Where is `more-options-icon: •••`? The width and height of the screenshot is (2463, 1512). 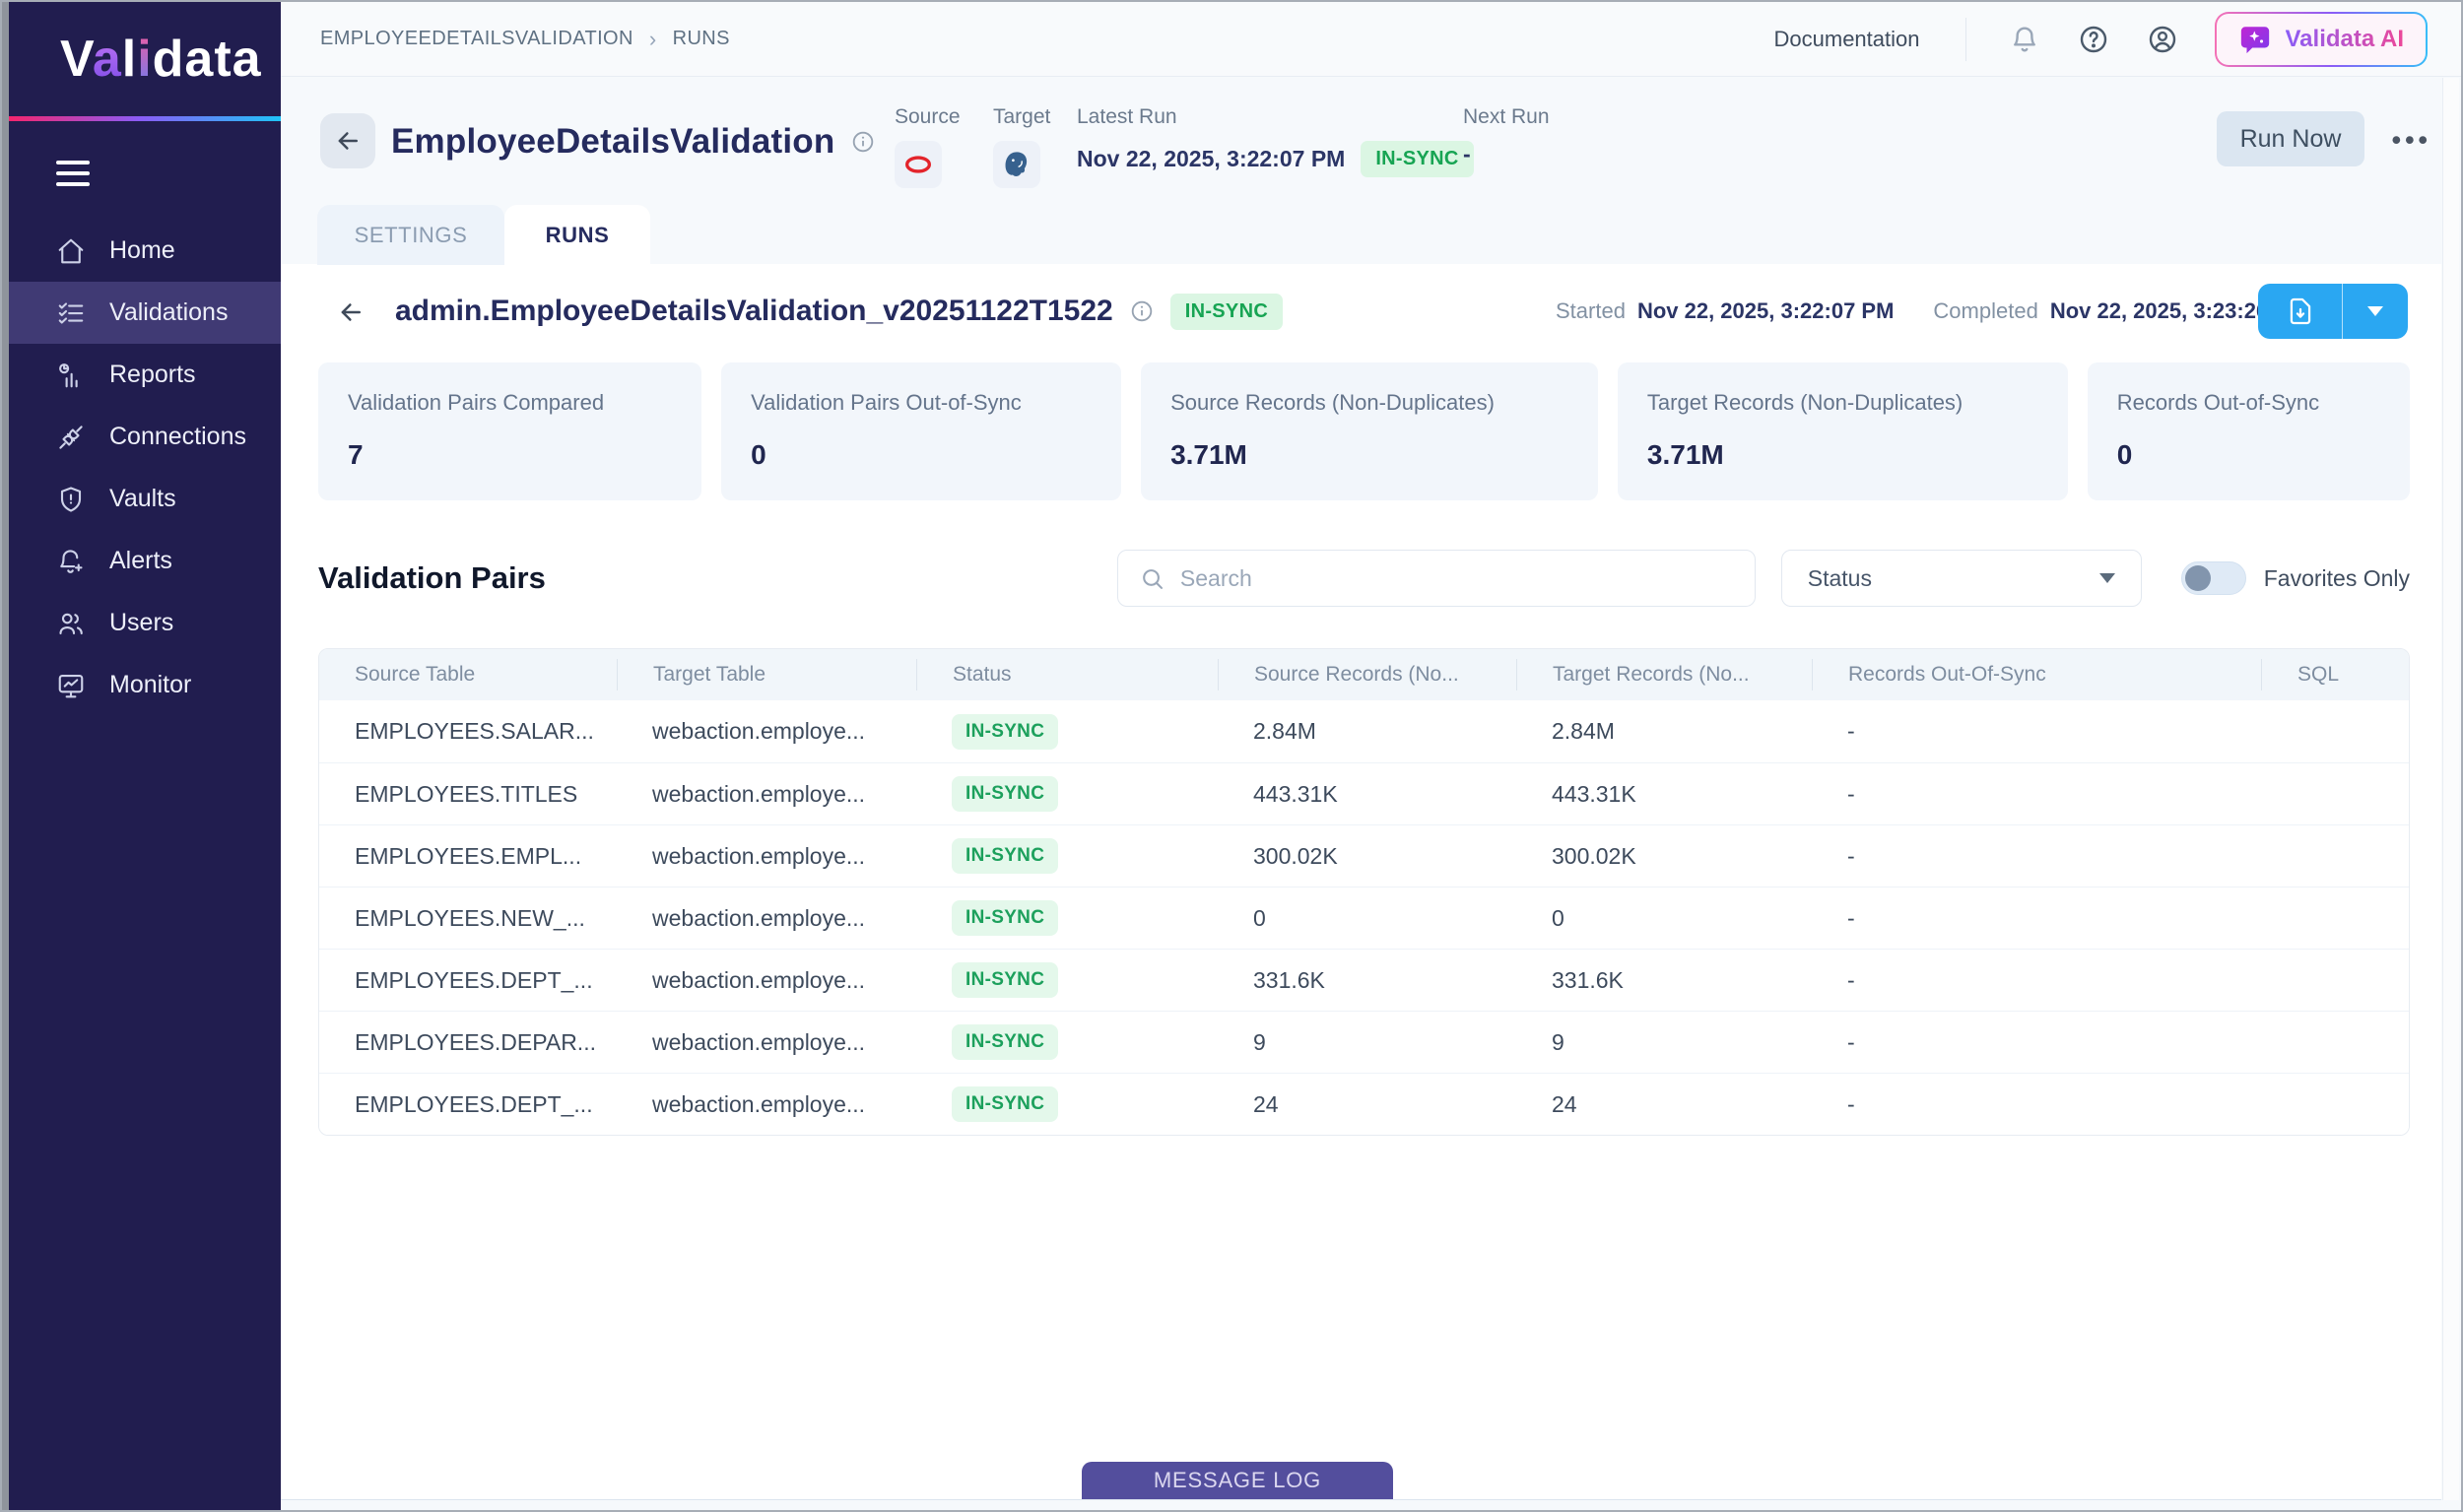 more-options-icon: ••• is located at coordinates (2411, 140).